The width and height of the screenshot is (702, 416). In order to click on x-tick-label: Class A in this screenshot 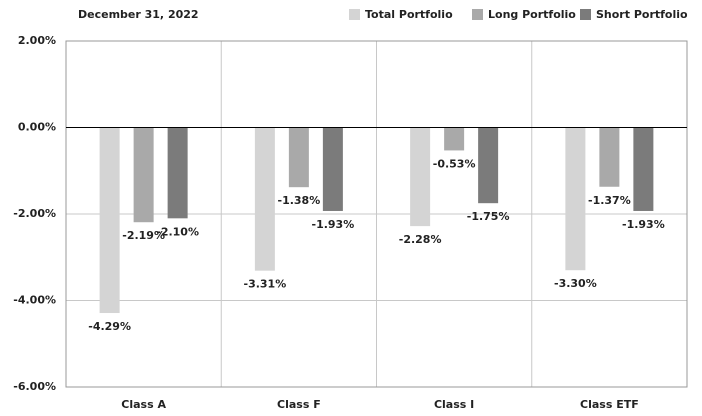, I will do `click(143, 404)`.